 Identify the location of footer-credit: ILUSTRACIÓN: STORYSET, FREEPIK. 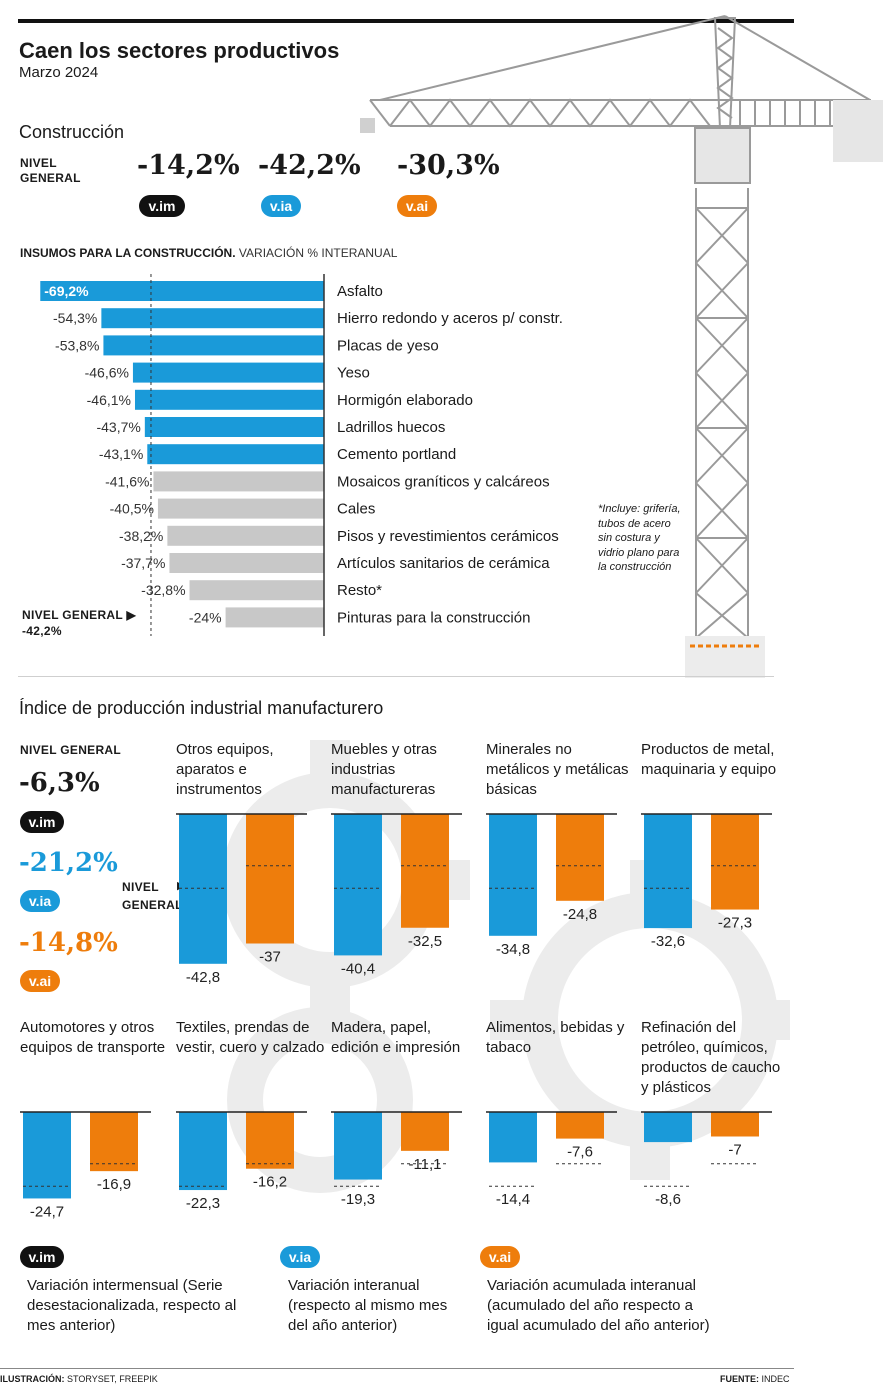
(79, 1379).